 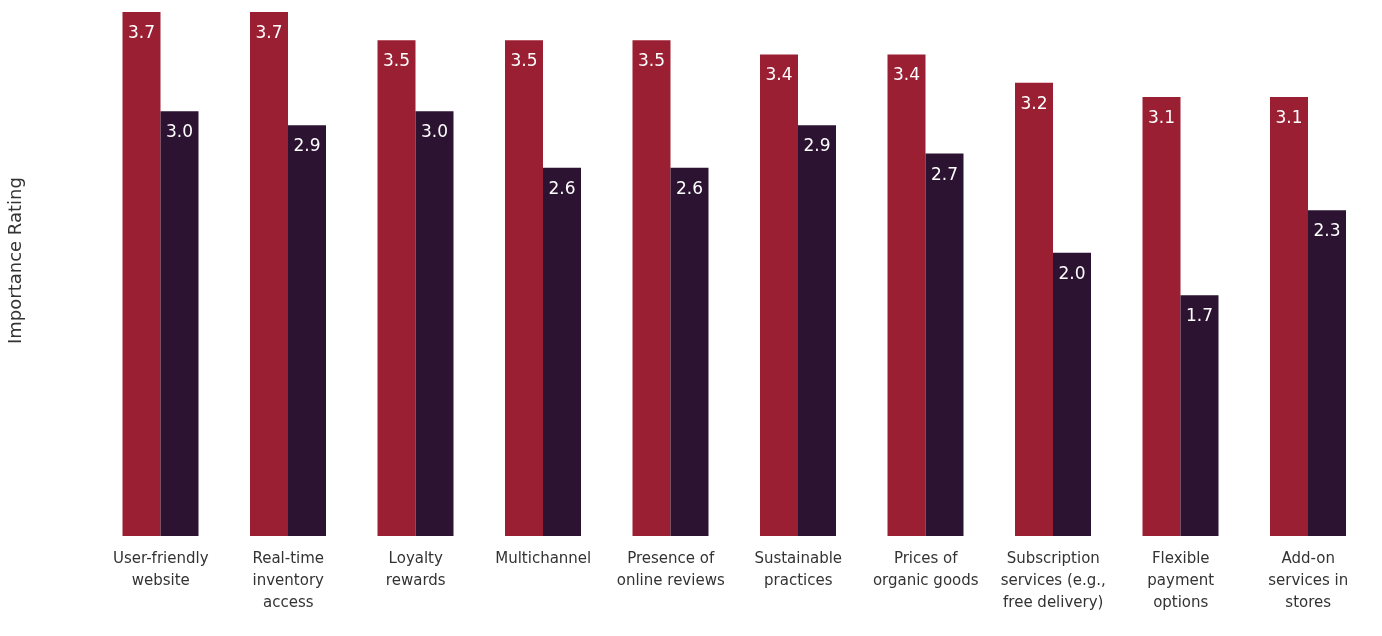 What do you see at coordinates (925, 568) in the screenshot?
I see `x-tick-label: Prices of organic goods` at bounding box center [925, 568].